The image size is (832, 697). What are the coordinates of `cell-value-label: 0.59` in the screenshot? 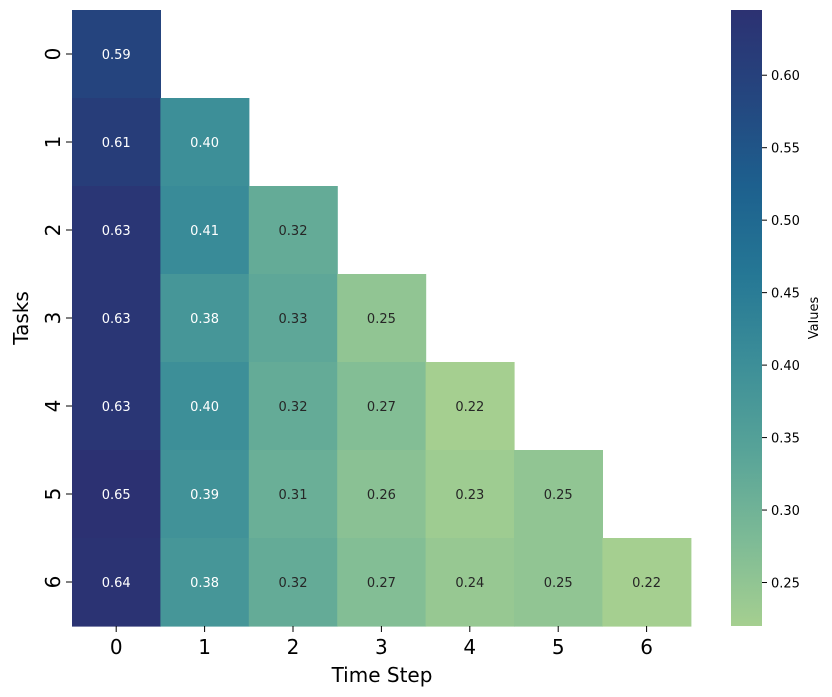 It's located at (116, 55).